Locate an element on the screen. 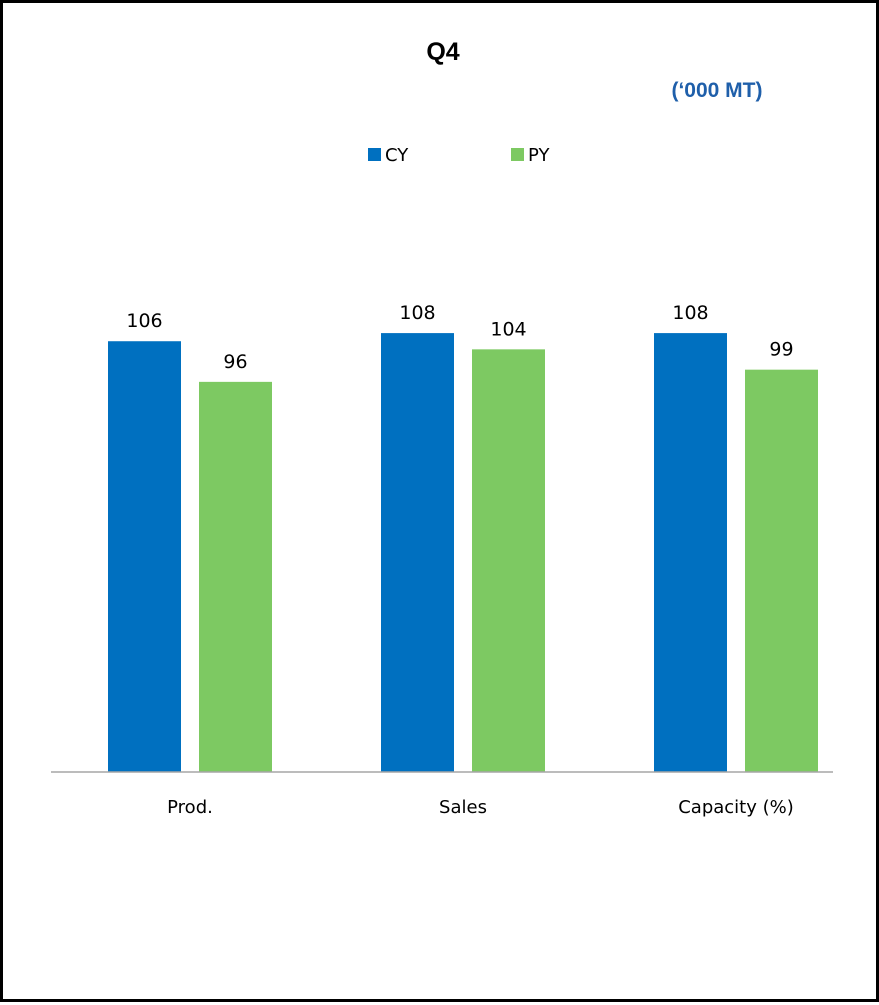  x-tick-label: Prod. is located at coordinates (190, 807).